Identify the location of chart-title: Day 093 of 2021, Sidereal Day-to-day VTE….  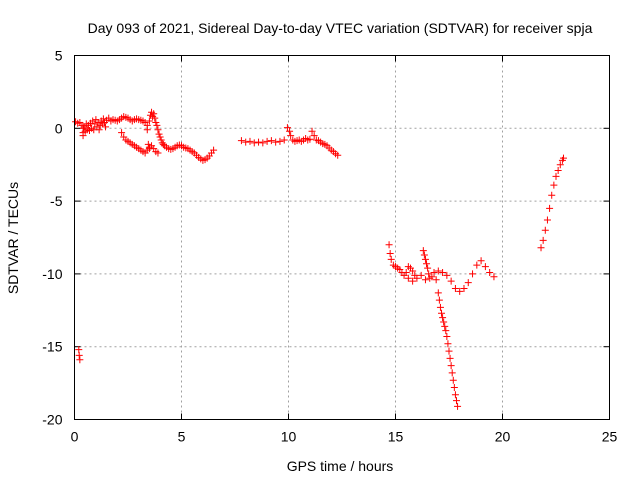
(340, 28).